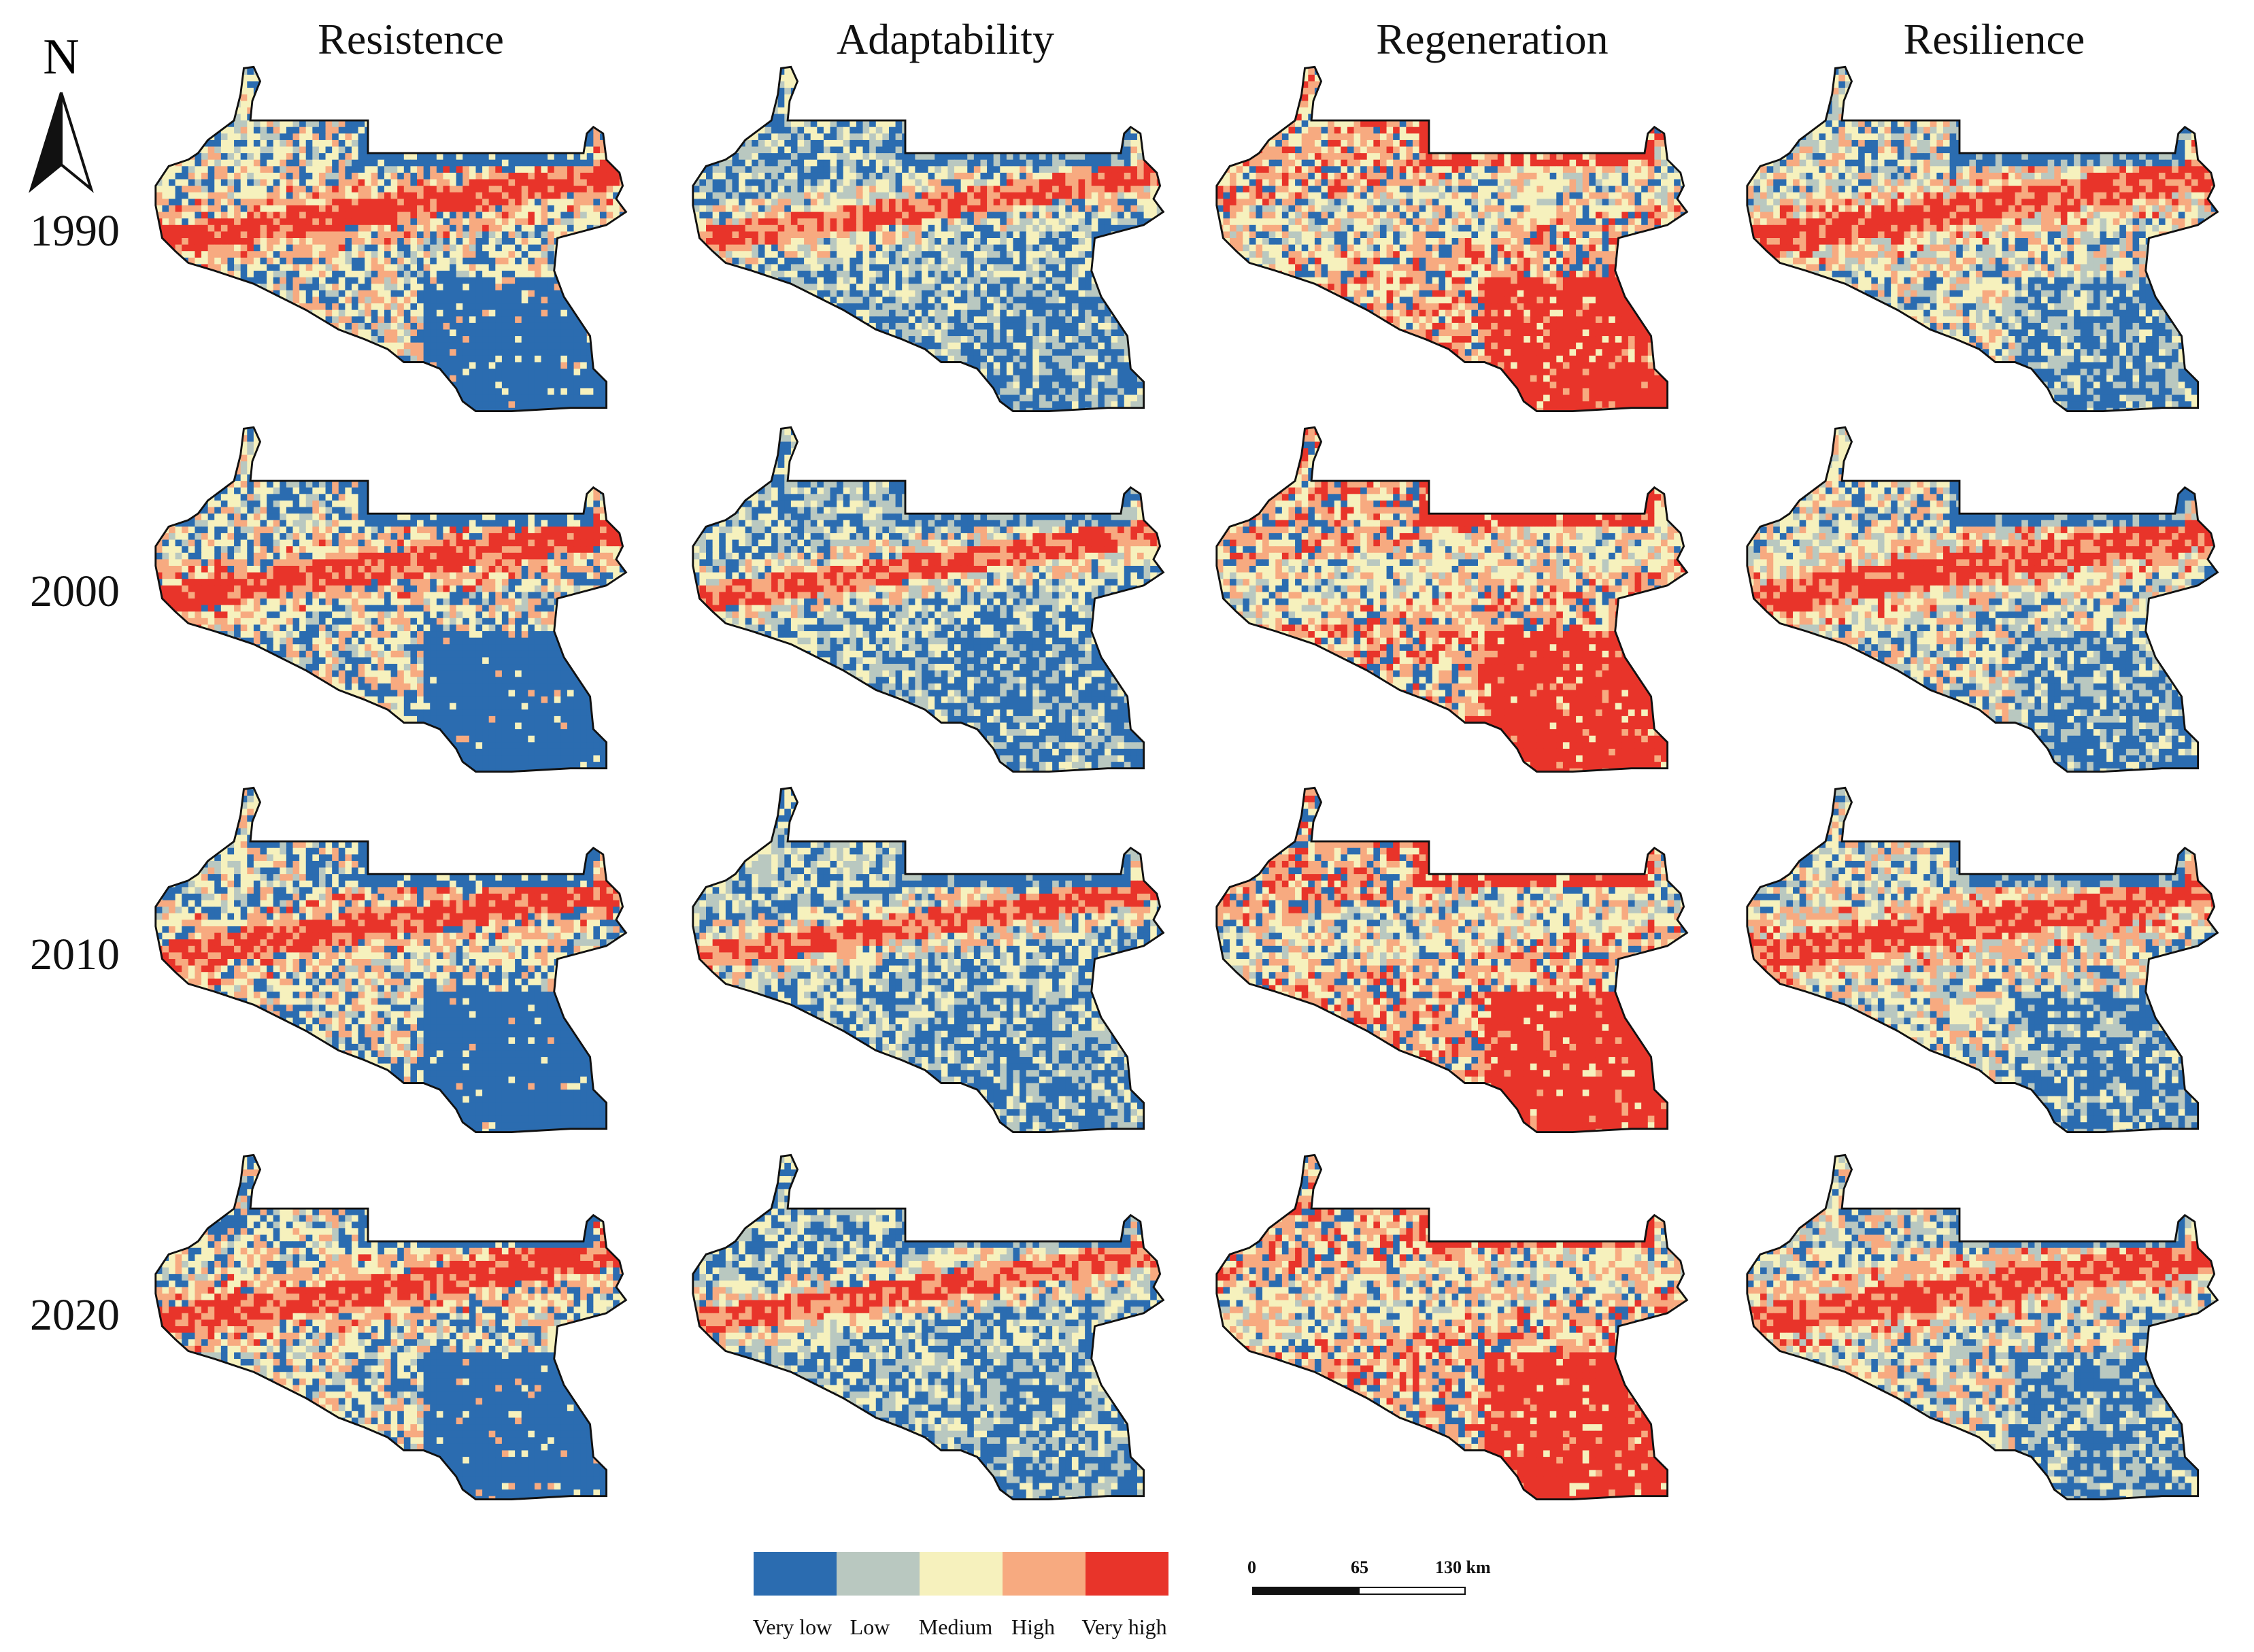 The image size is (2254, 1652). I want to click on map-panel-regeneration-2000, so click(1445, 599).